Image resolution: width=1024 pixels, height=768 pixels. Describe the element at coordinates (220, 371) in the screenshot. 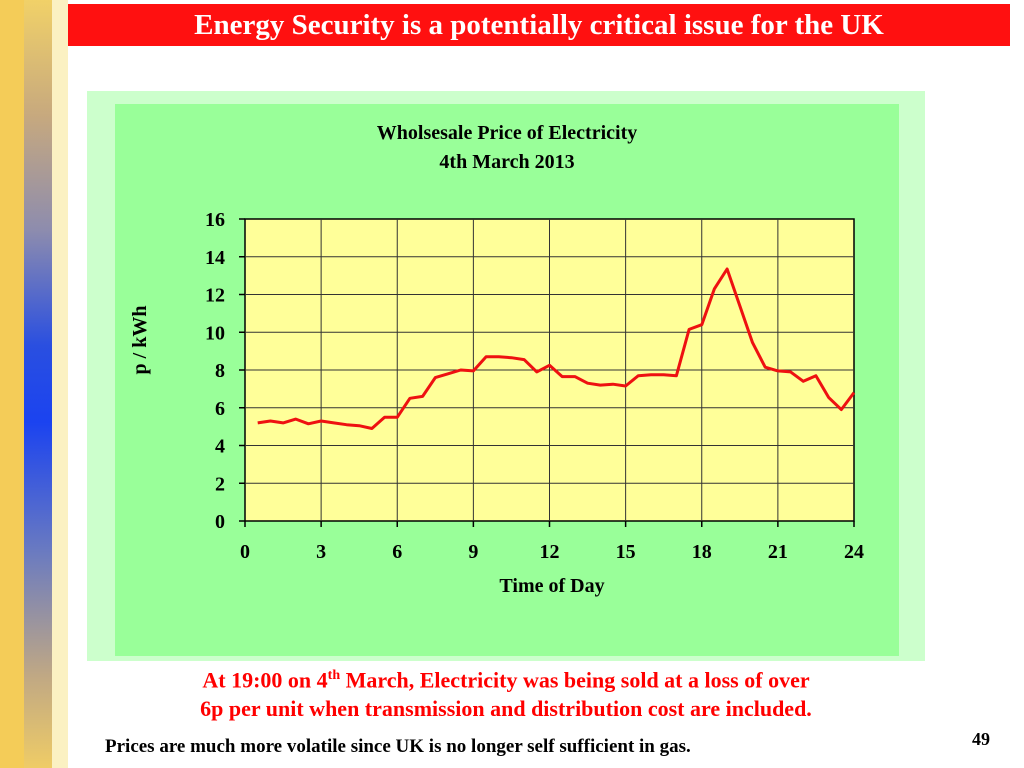

I see `y-tick-label: 8` at that location.